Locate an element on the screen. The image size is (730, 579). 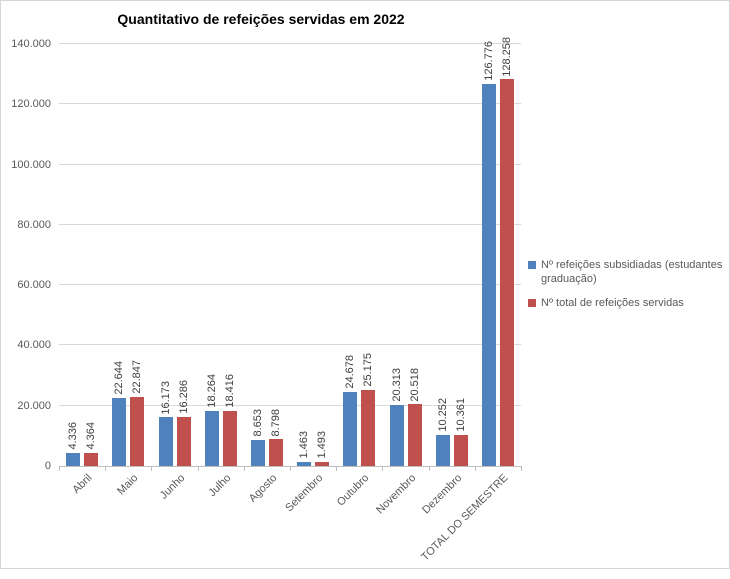
bar-value-label: 22.847 is located at coordinates (137, 377).